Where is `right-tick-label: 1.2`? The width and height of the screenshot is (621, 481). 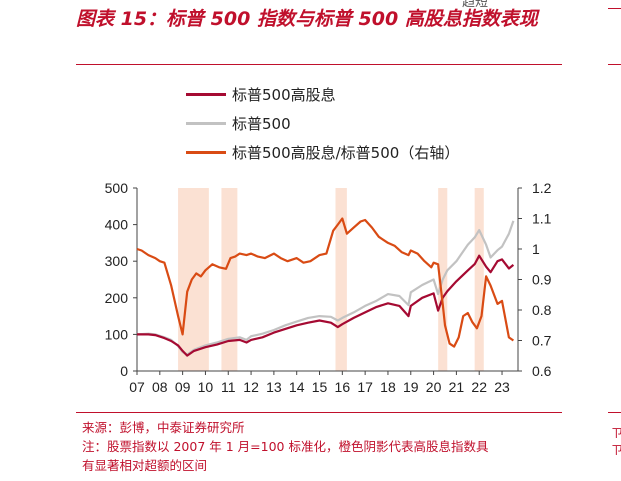
right-tick-label: 1.2 is located at coordinates (542, 188).